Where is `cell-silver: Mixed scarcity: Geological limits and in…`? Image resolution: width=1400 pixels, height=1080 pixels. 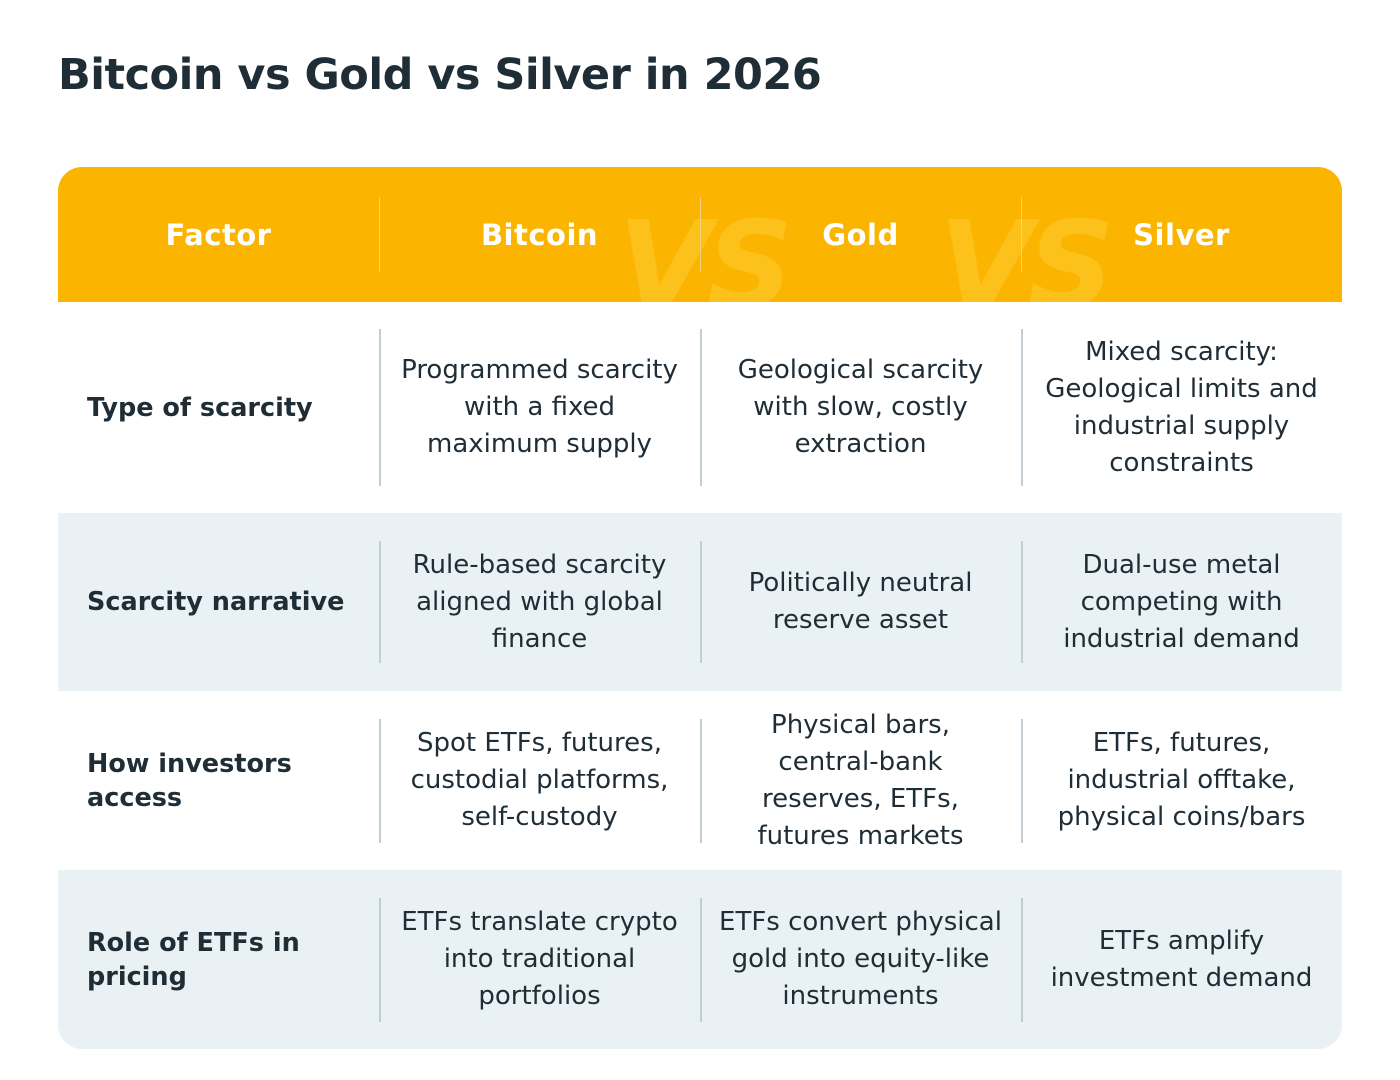 cell-silver: Mixed scarcity: Geological limits and in… is located at coordinates (1181, 407).